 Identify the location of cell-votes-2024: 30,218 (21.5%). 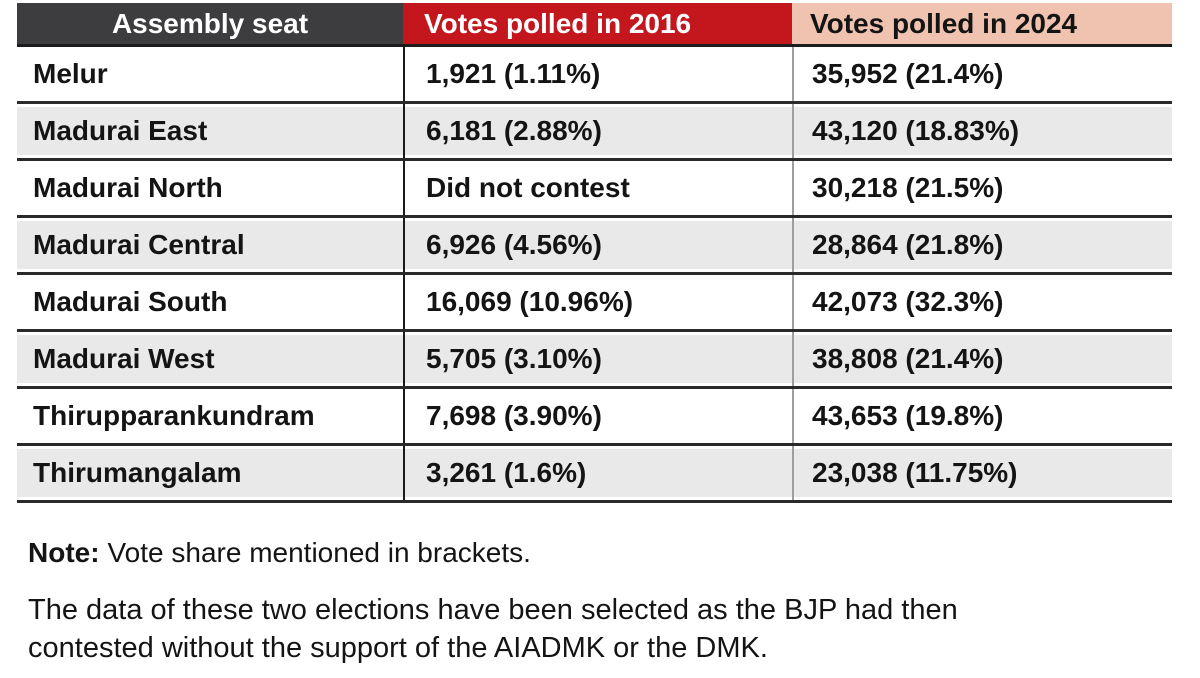
(982, 188).